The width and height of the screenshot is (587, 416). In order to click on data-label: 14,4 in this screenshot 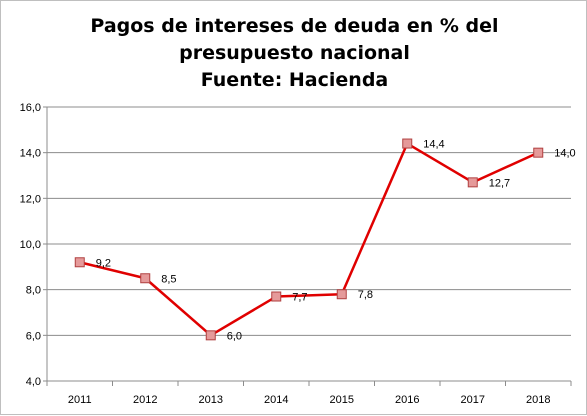, I will do `click(433, 145)`.